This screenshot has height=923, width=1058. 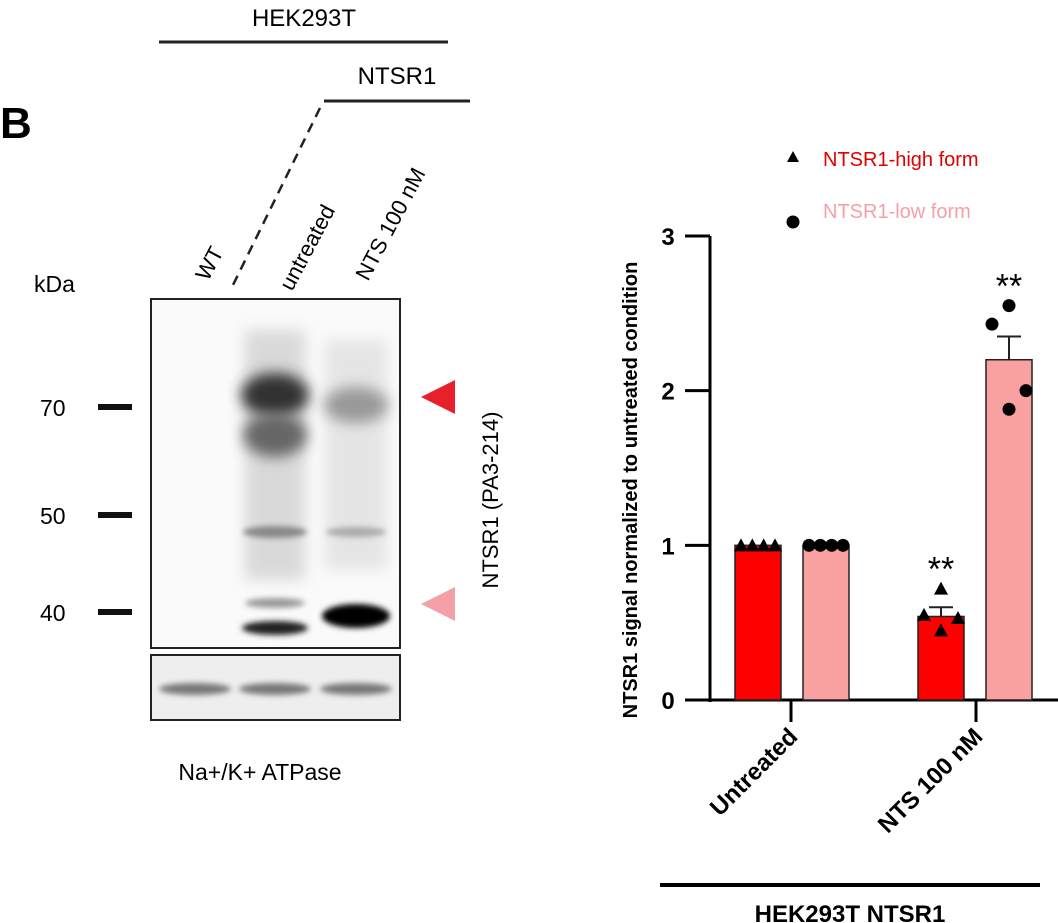 What do you see at coordinates (901, 160) in the screenshot?
I see `legend-label: NTSR1-high form` at bounding box center [901, 160].